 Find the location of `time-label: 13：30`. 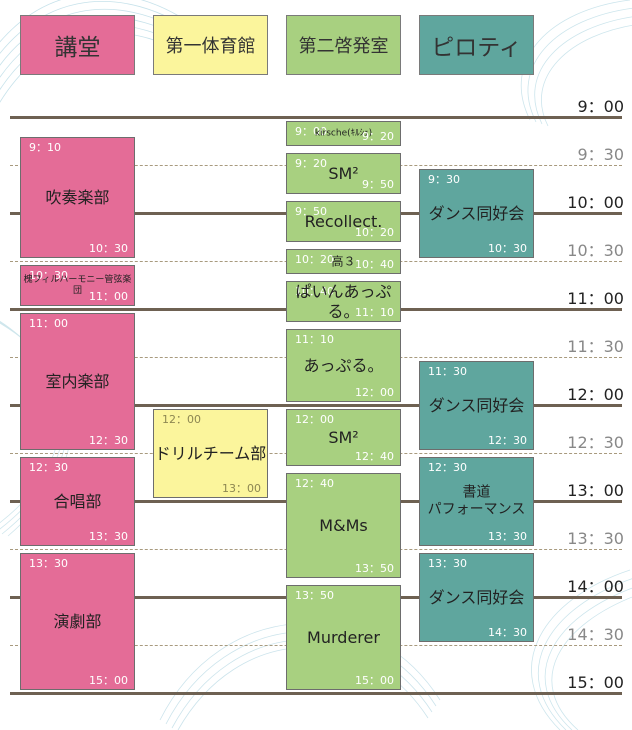

time-label: 13：30 is located at coordinates (595, 538).